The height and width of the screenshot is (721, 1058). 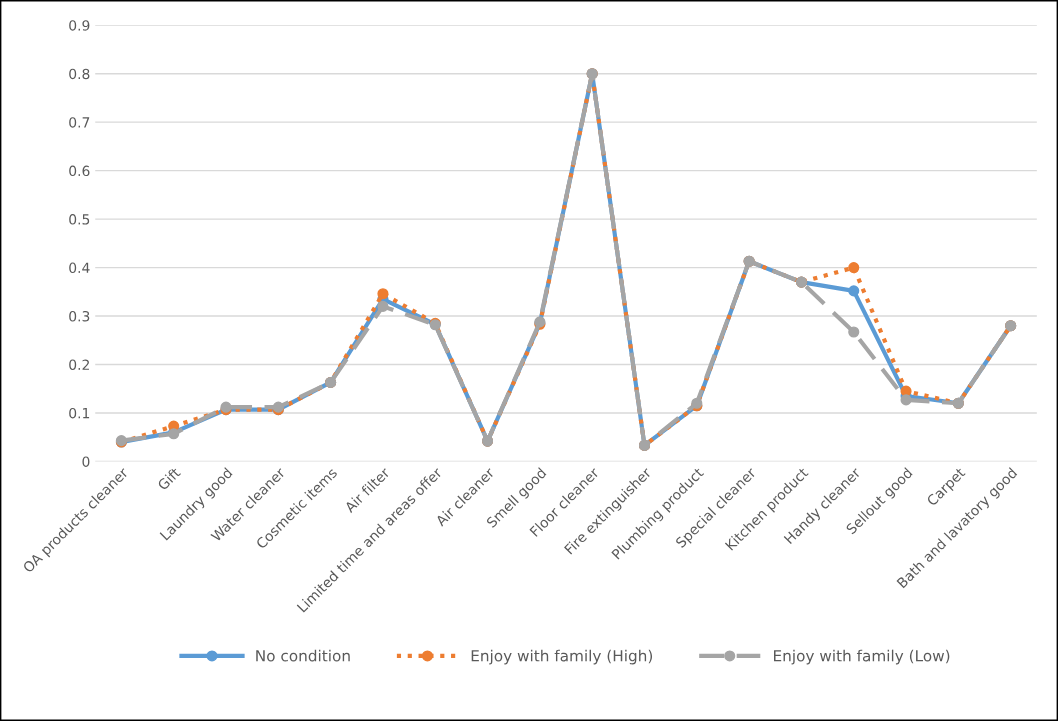 What do you see at coordinates (79, 122) in the screenshot?
I see `y-tick-label: 0.7` at bounding box center [79, 122].